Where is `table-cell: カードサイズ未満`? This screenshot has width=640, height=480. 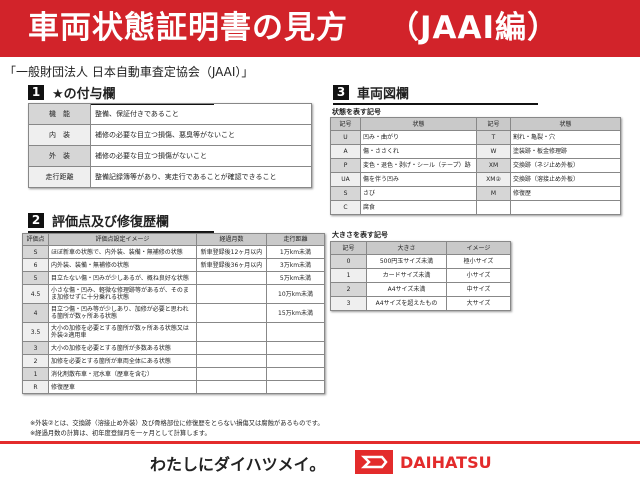 table-cell: カードサイズ未満 is located at coordinates (406, 275).